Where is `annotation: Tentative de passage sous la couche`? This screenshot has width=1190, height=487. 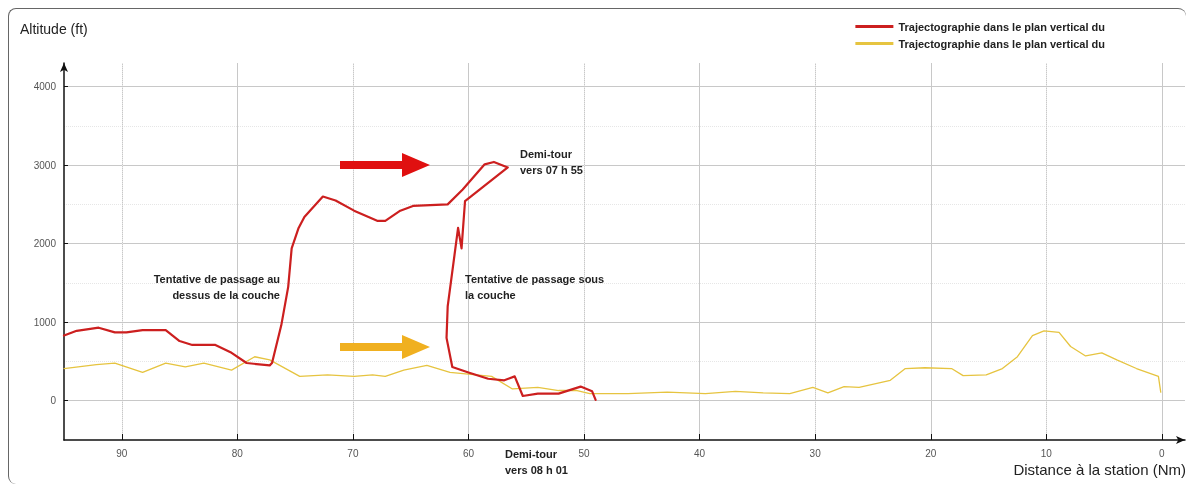 annotation: Tentative de passage sous la couche is located at coordinates (535, 287).